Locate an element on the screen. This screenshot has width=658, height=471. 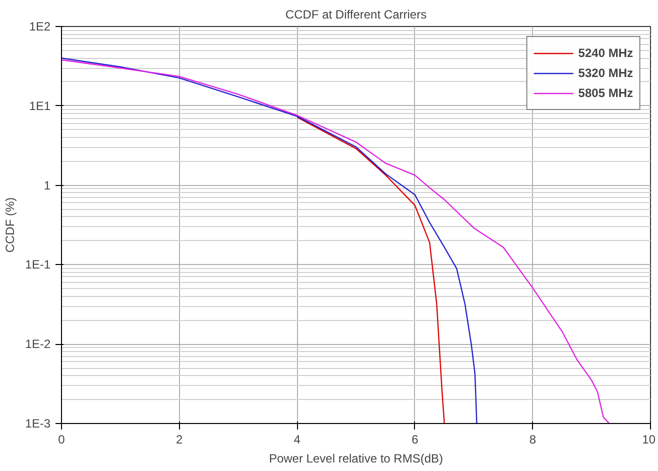
line-series is located at coordinates (370, 270).